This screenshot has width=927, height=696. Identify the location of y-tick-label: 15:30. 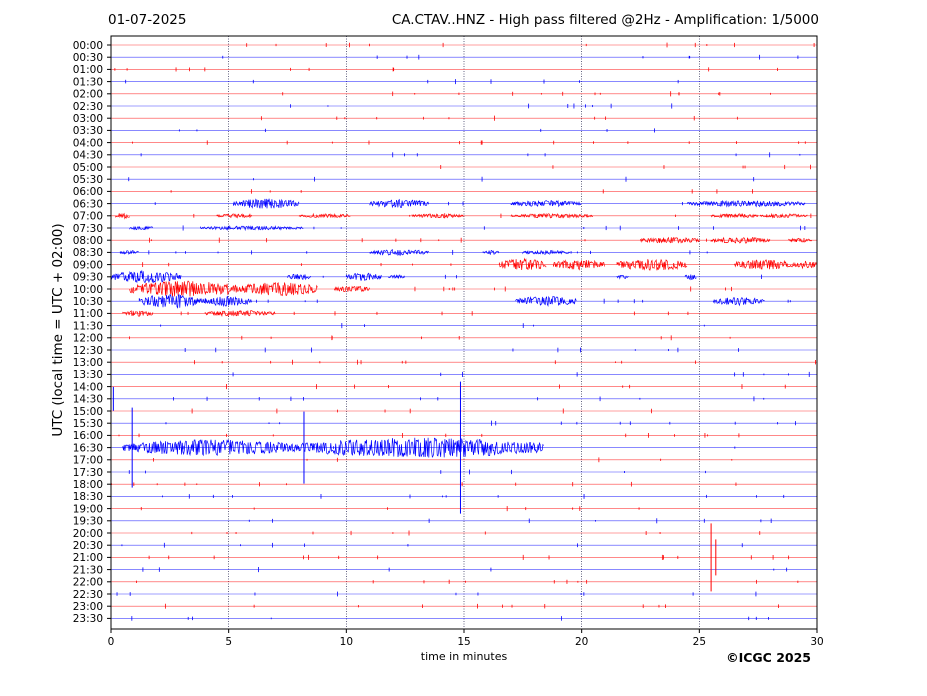
(88, 424).